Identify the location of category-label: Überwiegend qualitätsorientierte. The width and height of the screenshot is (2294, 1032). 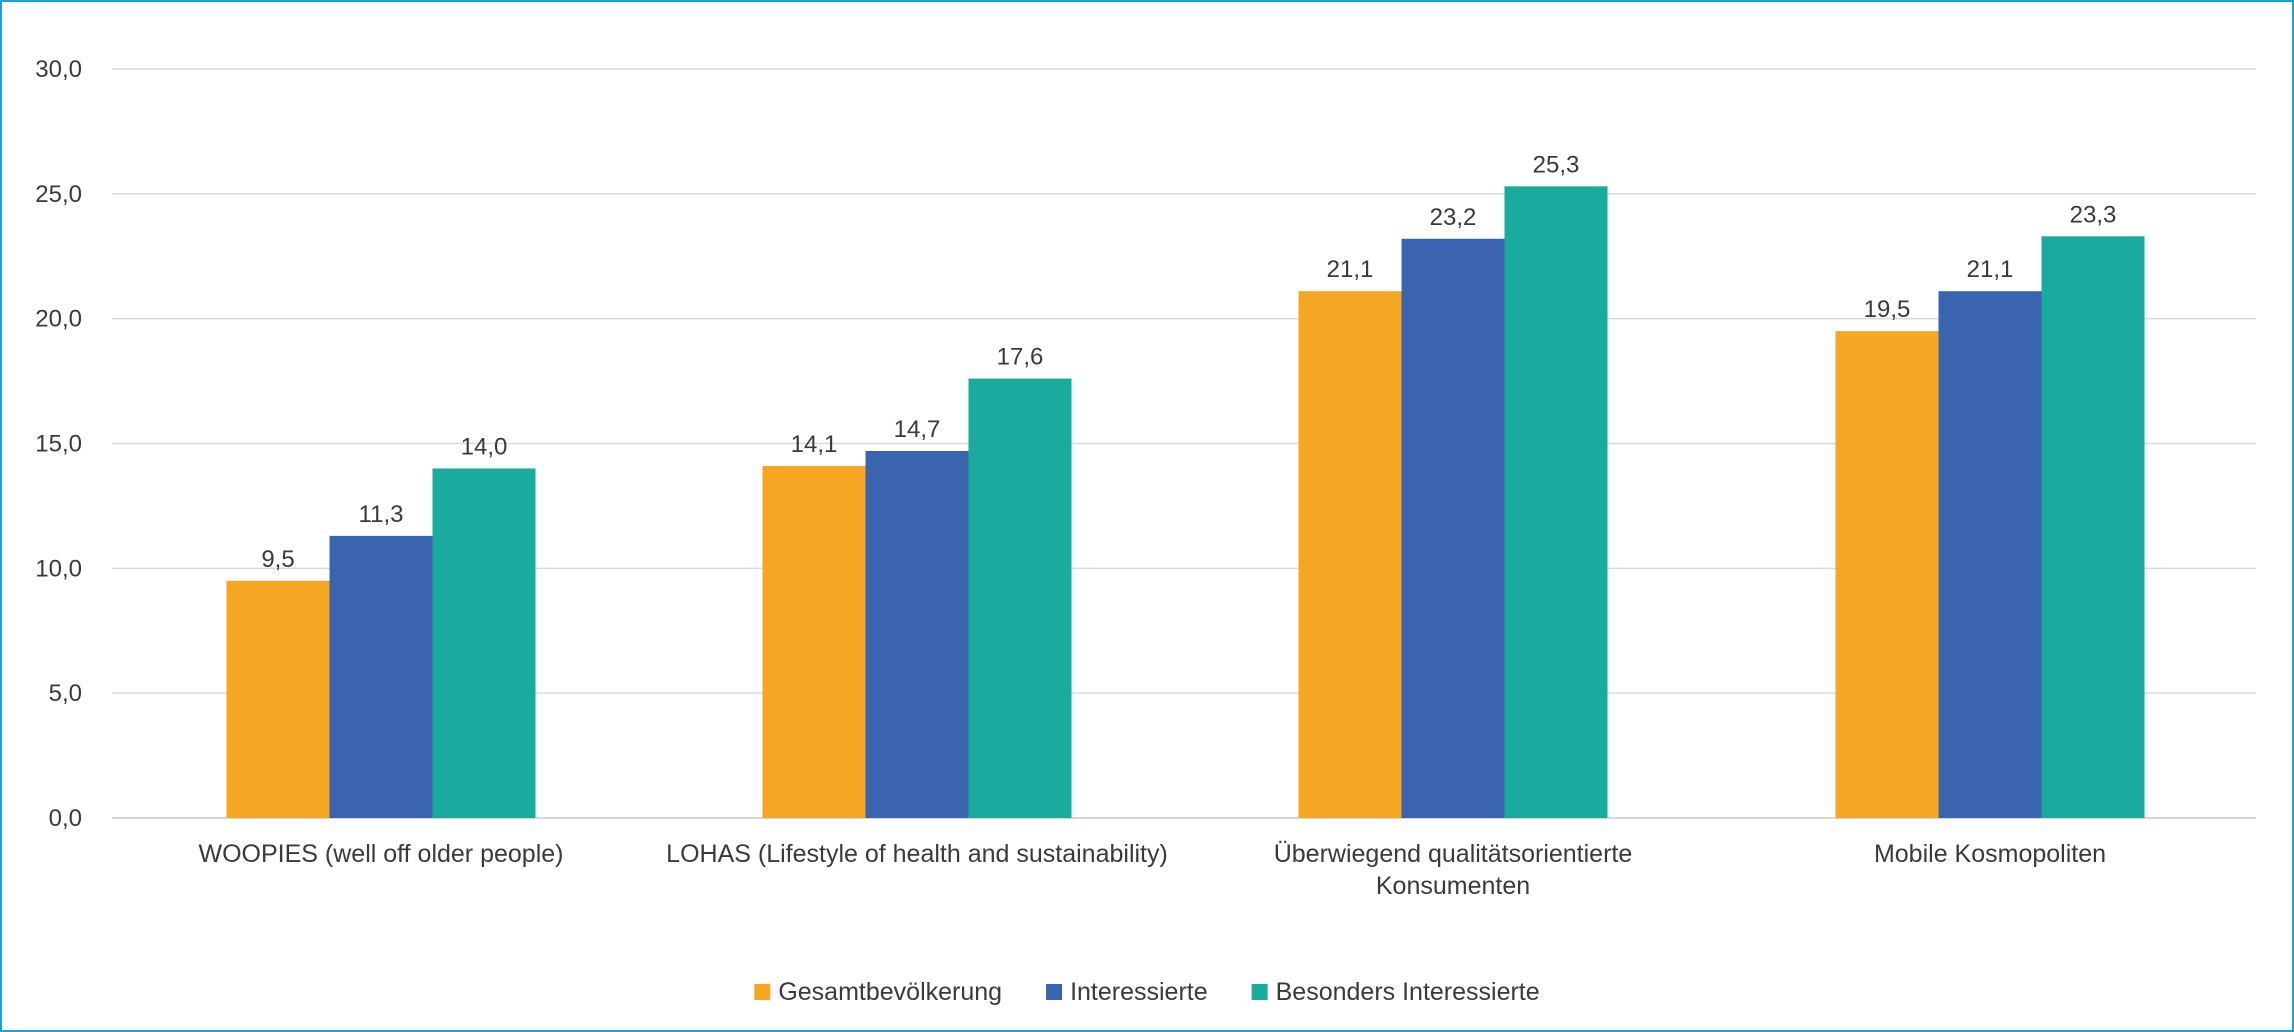
(1453, 854).